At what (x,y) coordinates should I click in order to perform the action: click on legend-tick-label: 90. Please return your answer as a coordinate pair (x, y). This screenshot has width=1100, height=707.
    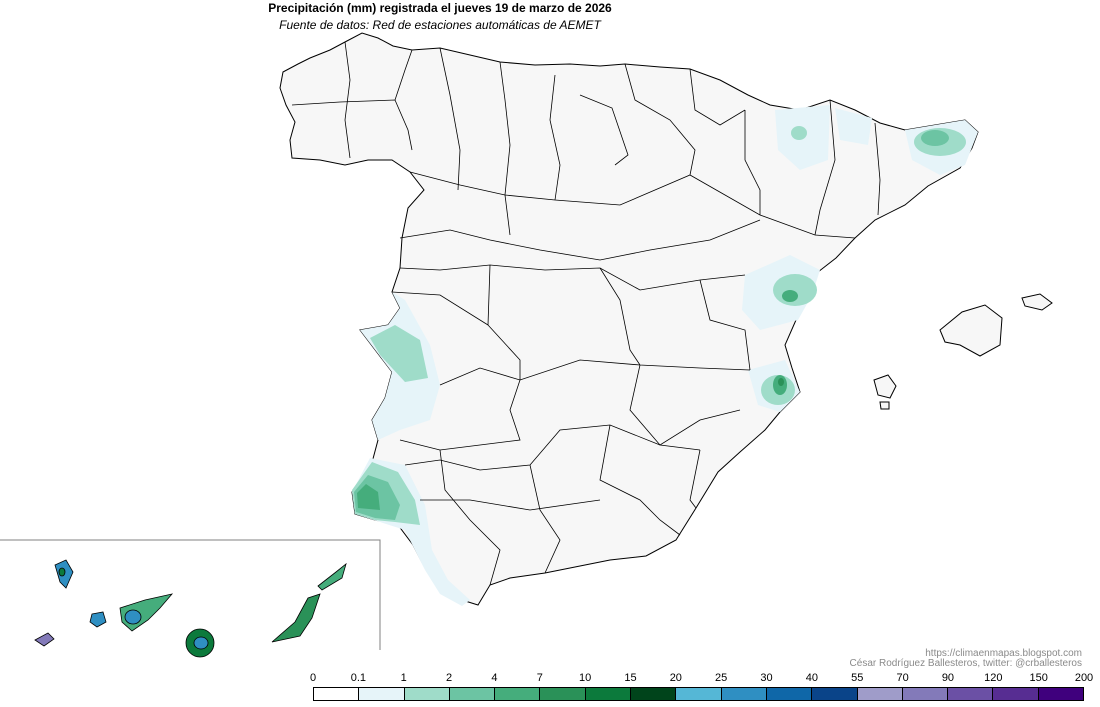
    Looking at the image, I should click on (948, 678).